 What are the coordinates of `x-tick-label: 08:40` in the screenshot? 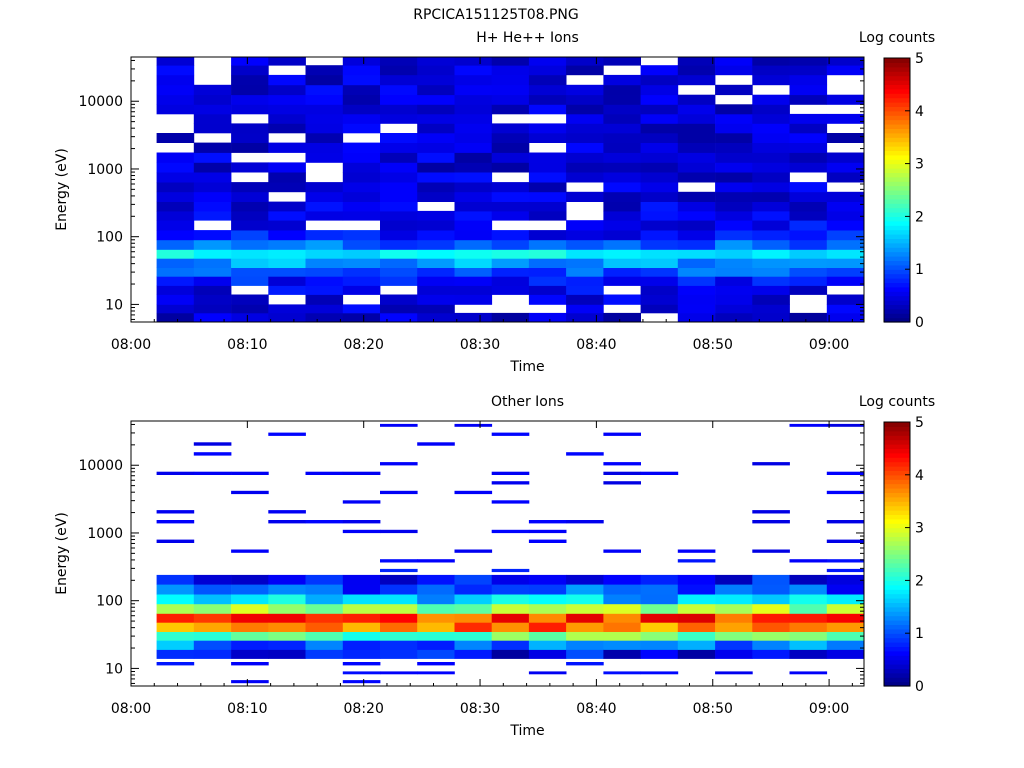 It's located at (596, 345).